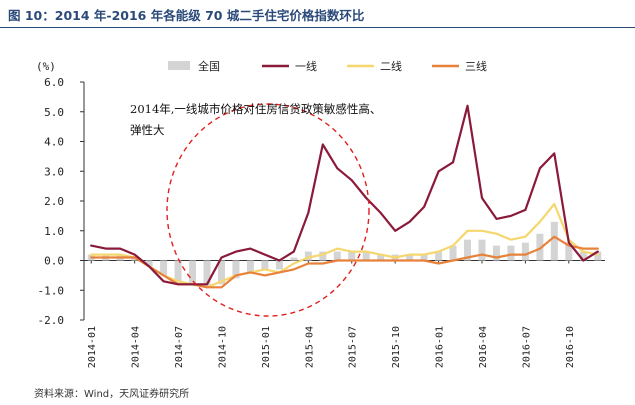 The height and width of the screenshot is (405, 635). I want to click on legend-label-national: 全国, so click(209, 66).